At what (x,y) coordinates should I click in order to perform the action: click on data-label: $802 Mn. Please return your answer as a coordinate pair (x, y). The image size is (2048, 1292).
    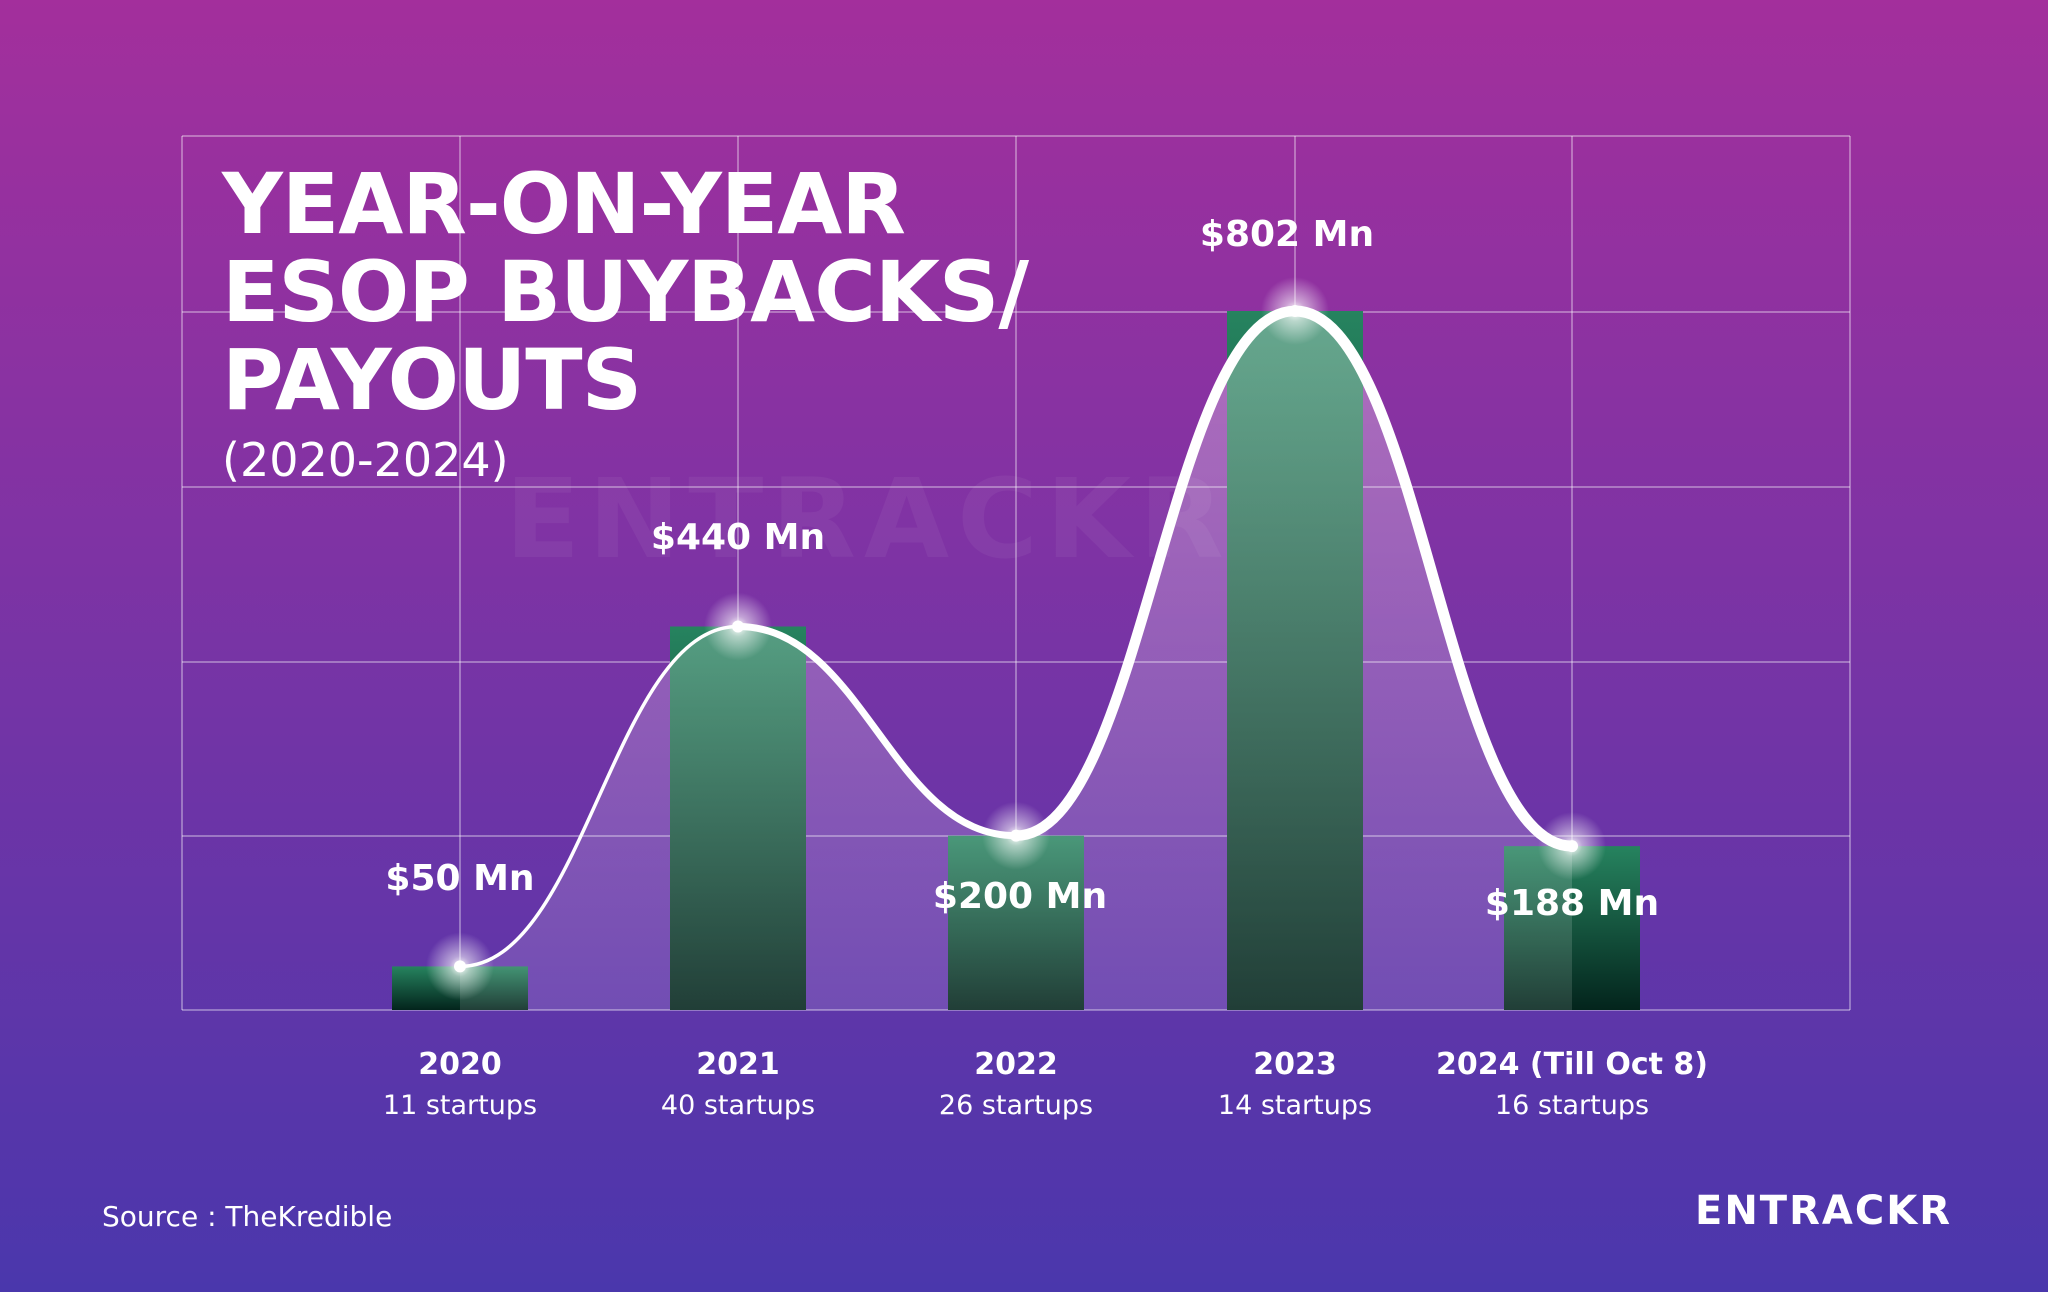
    Looking at the image, I should click on (1287, 234).